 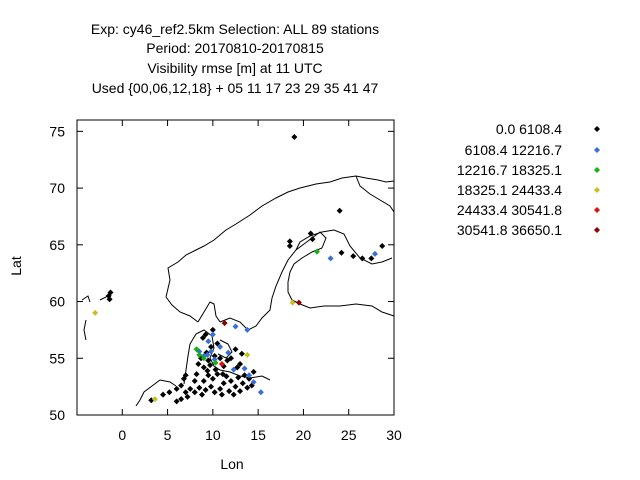 What do you see at coordinates (509, 190) in the screenshot?
I see `legend-label-3: 18325.1 24433.4` at bounding box center [509, 190].